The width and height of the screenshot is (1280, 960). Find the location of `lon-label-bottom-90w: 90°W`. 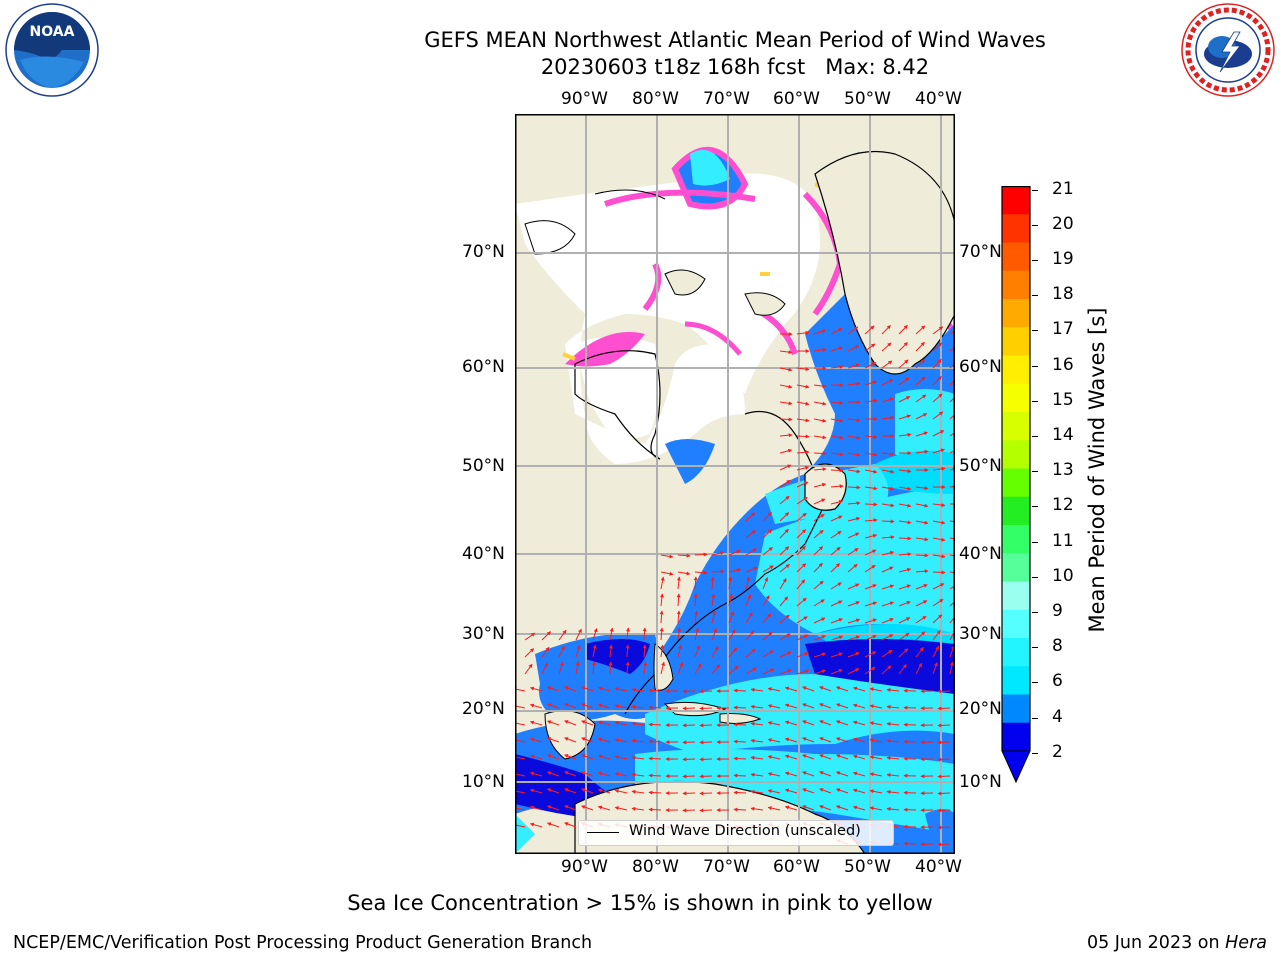

lon-label-bottom-90w: 90°W is located at coordinates (584, 867).